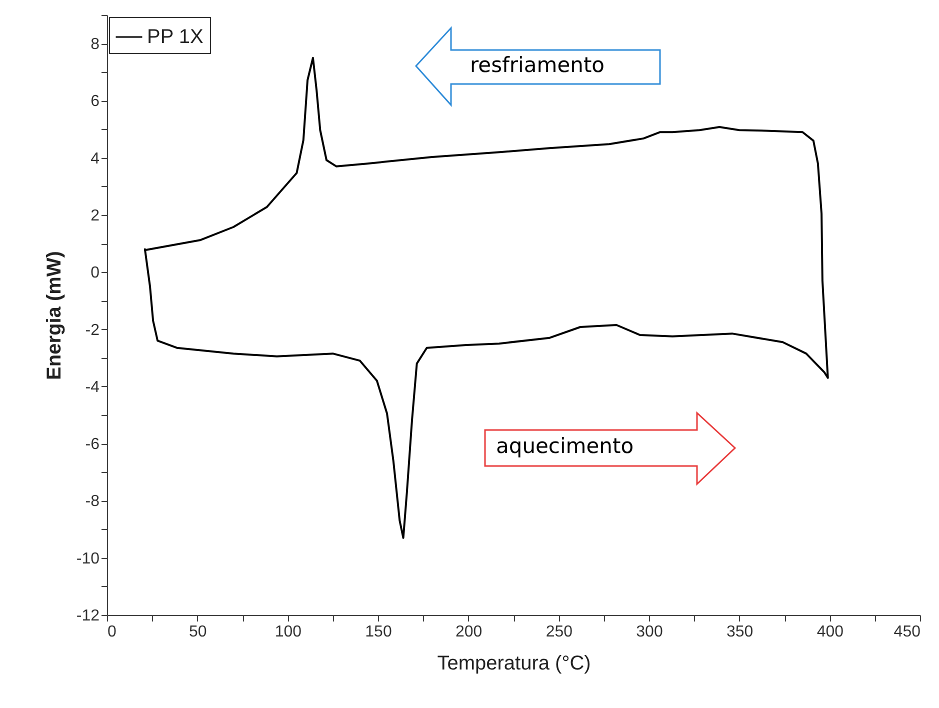 This screenshot has height=708, width=939. What do you see at coordinates (95, 45) in the screenshot?
I see `y-tick-label: 8` at bounding box center [95, 45].